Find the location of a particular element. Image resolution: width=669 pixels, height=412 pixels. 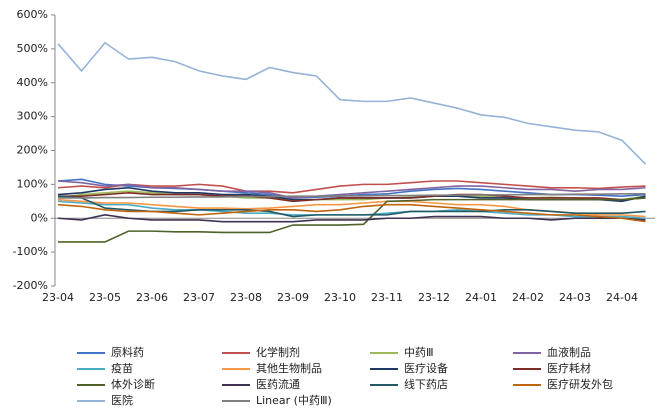

y-tick-label: 500% is located at coordinates (32, 48).